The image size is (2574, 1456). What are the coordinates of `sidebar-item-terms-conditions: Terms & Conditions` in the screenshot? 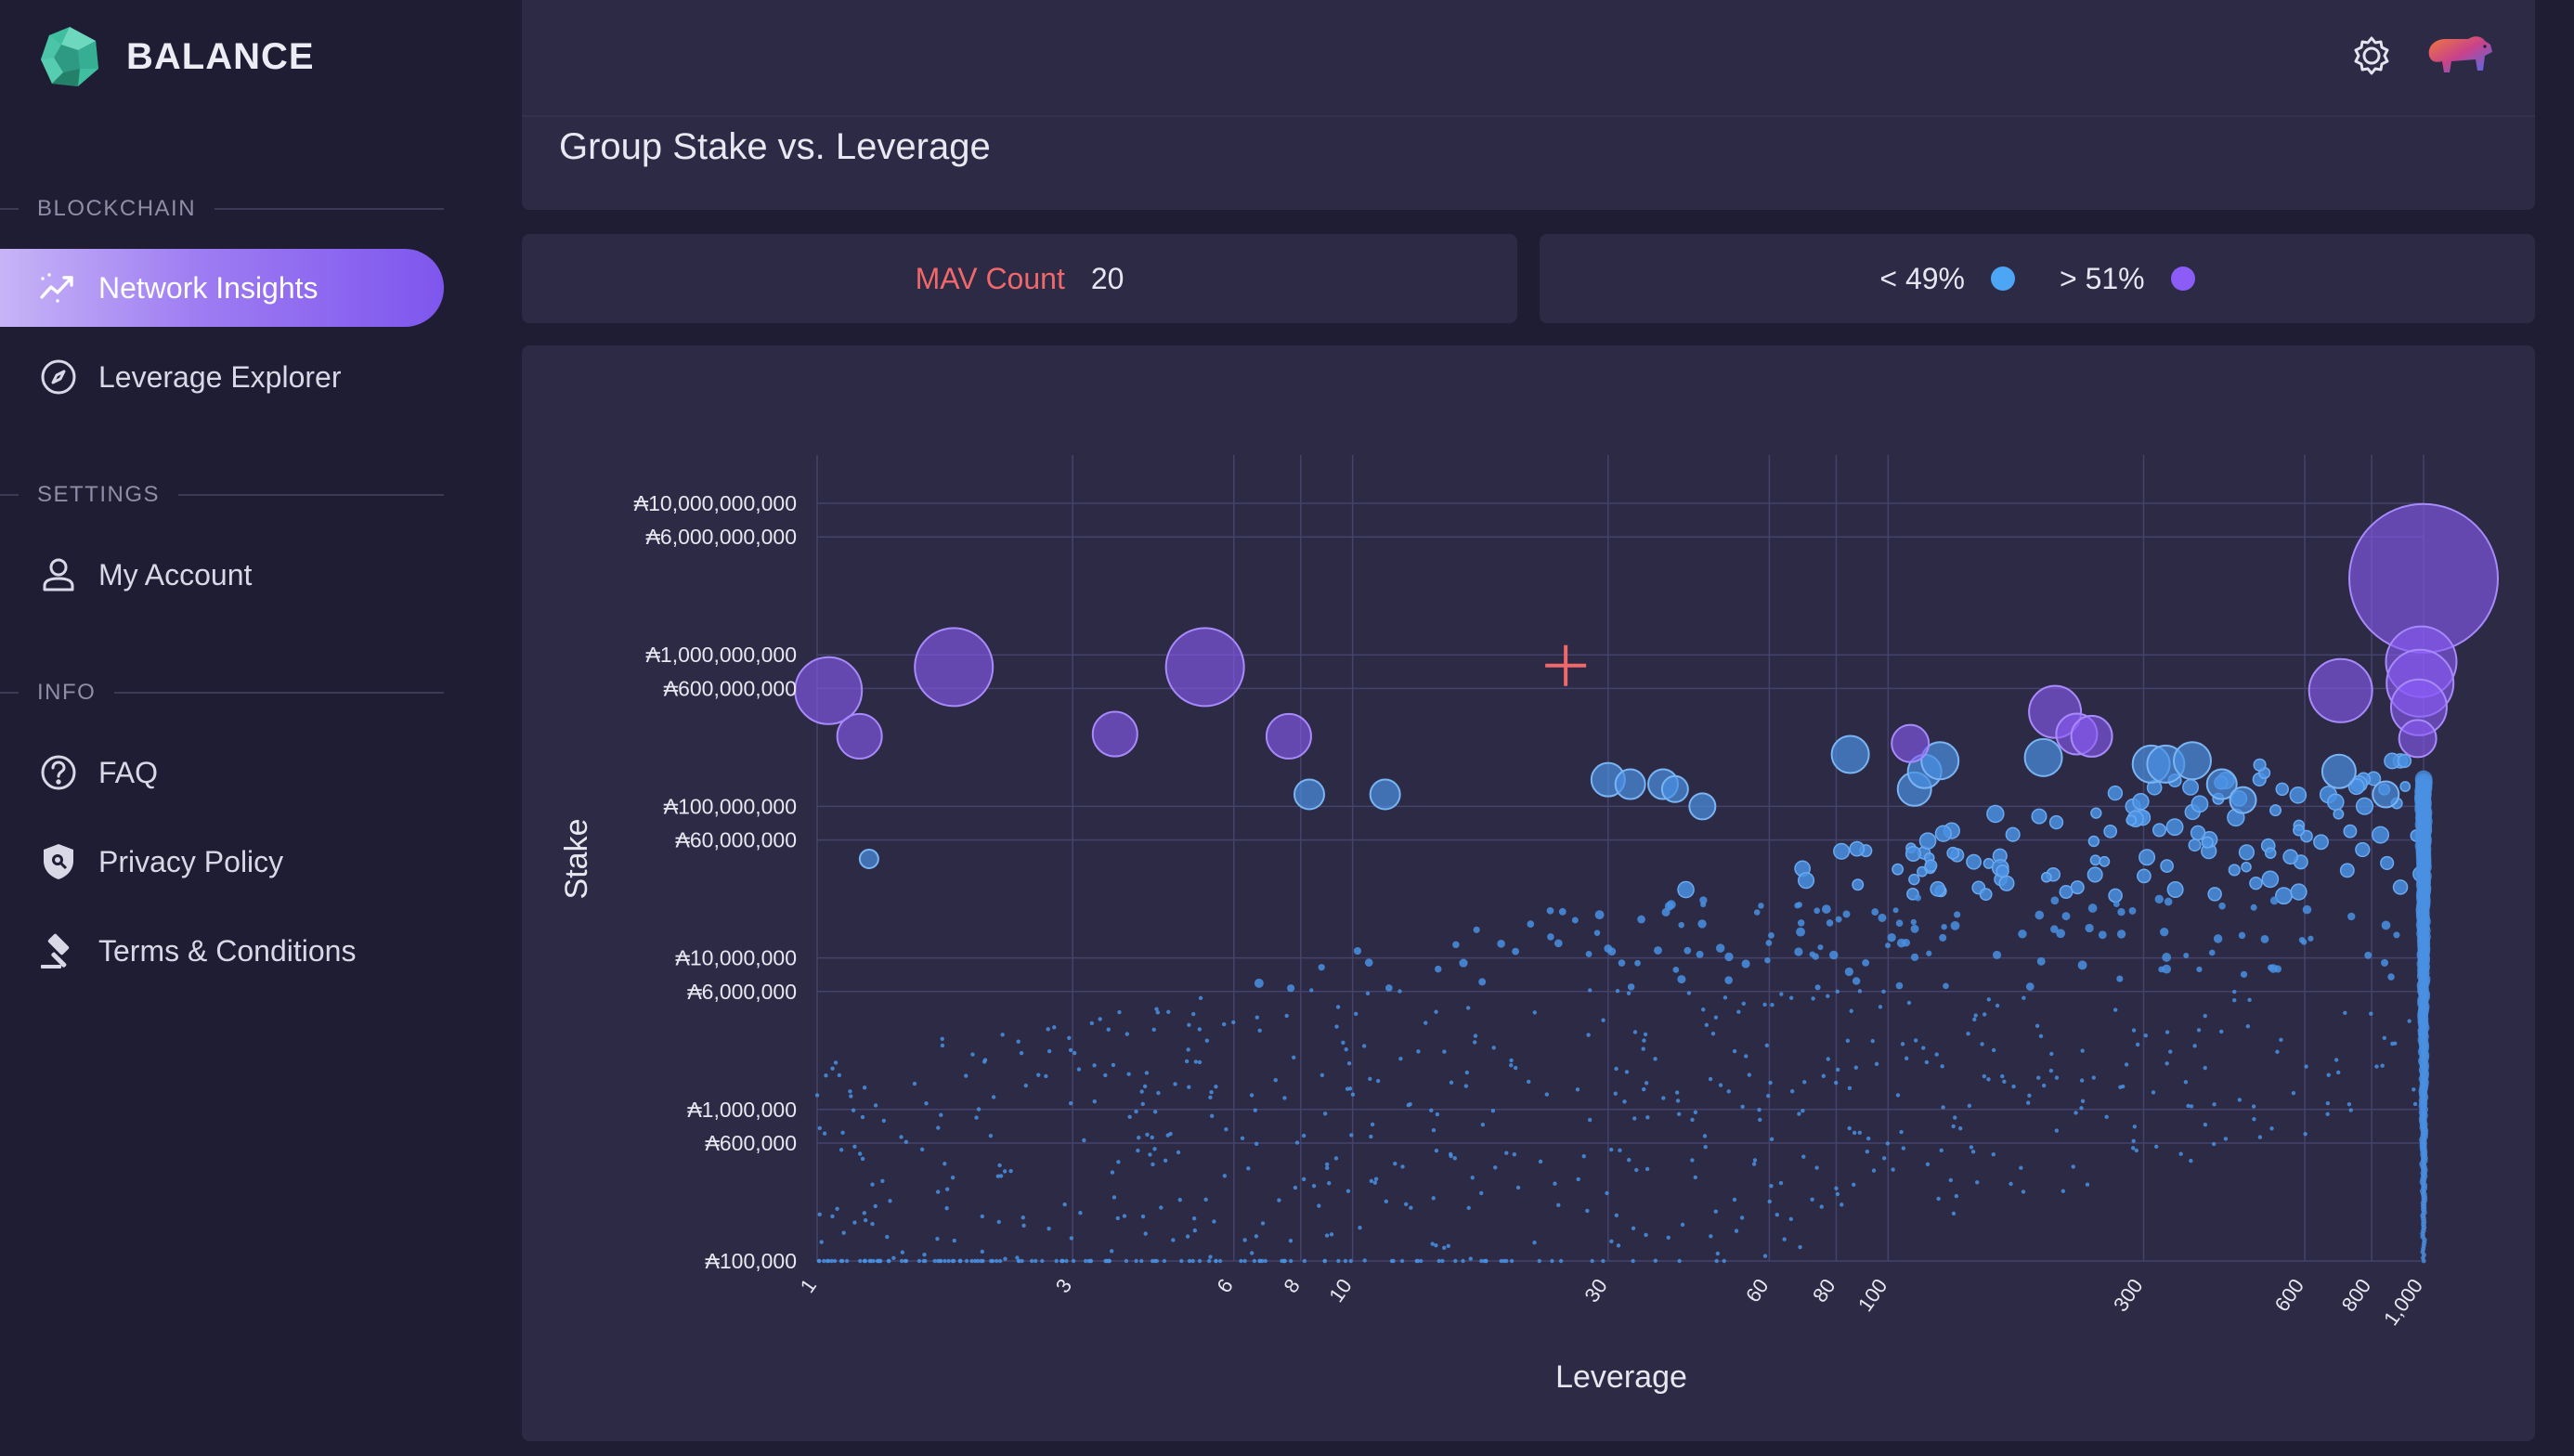 It's located at (222, 951).